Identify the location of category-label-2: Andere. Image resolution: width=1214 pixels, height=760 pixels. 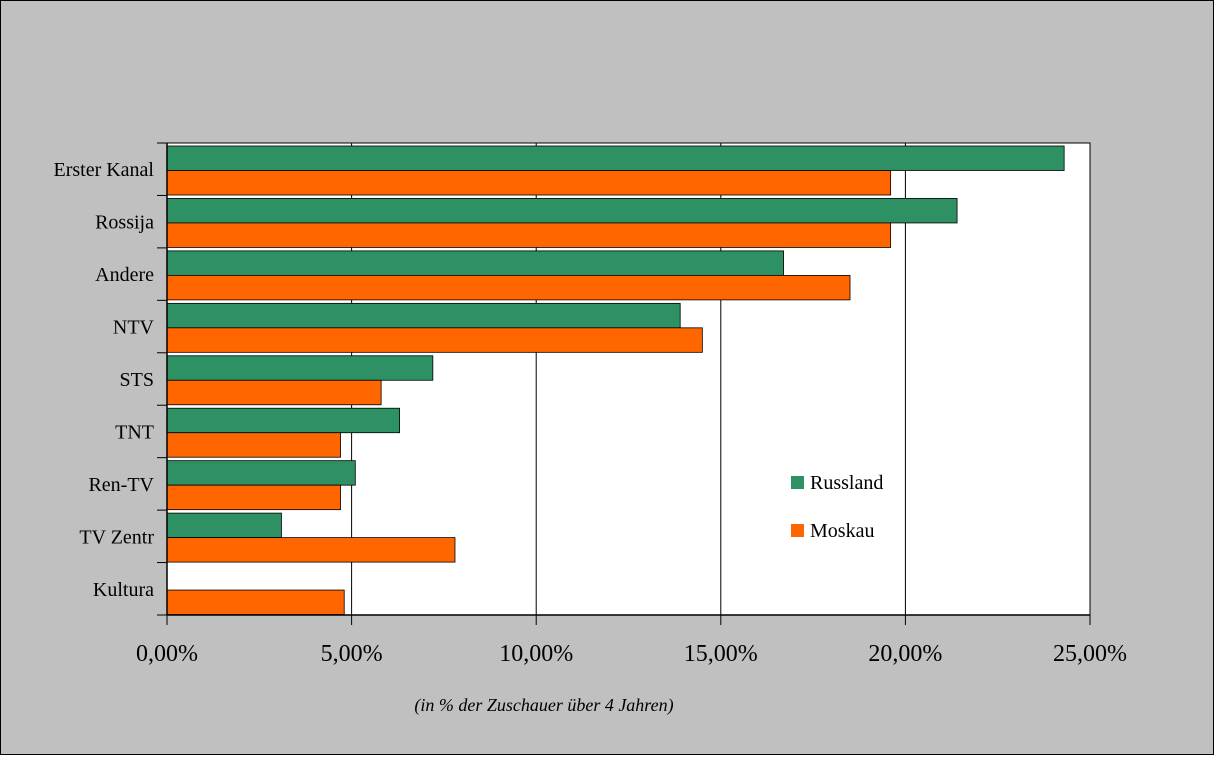
(124, 275).